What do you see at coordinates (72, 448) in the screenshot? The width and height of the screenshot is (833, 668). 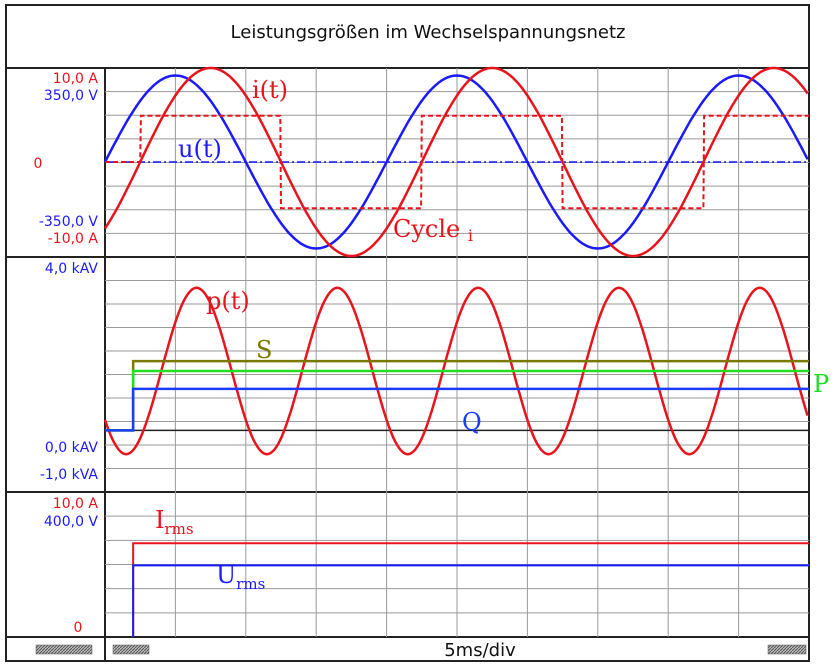 I see `middle-zero-label: 0,0 kAV` at bounding box center [72, 448].